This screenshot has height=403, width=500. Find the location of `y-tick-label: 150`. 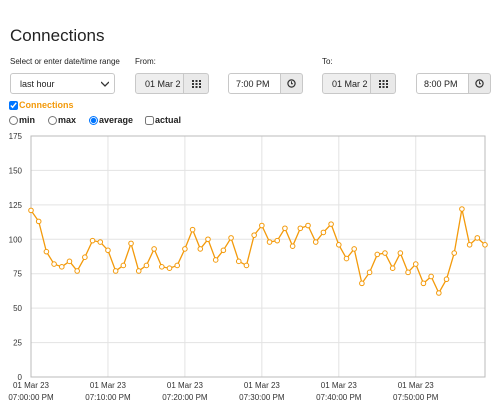

y-tick-label: 150 is located at coordinates (16, 170).